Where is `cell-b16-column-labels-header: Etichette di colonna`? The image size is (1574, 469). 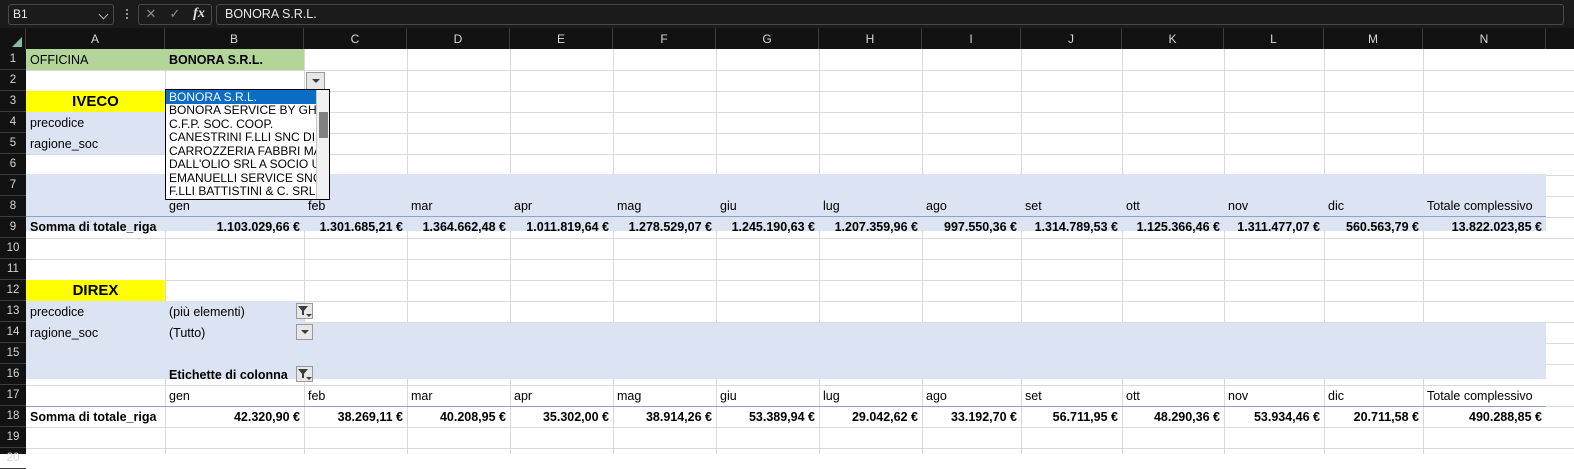 cell-b16-column-labels-header: Etichette di colonna is located at coordinates (234, 374).